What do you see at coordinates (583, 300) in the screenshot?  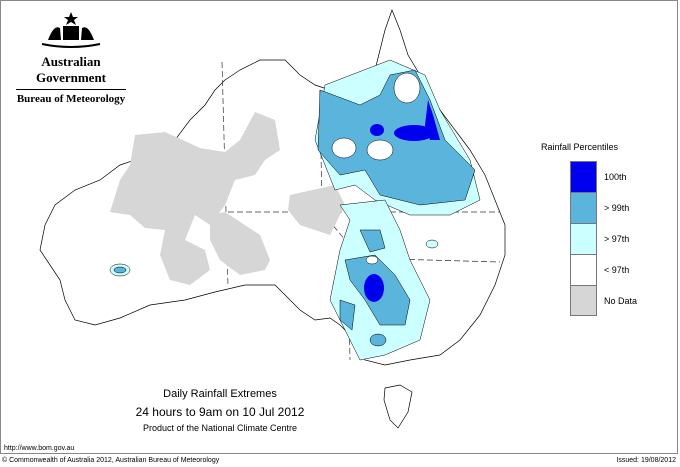 I see `legend-swatch-nodata` at bounding box center [583, 300].